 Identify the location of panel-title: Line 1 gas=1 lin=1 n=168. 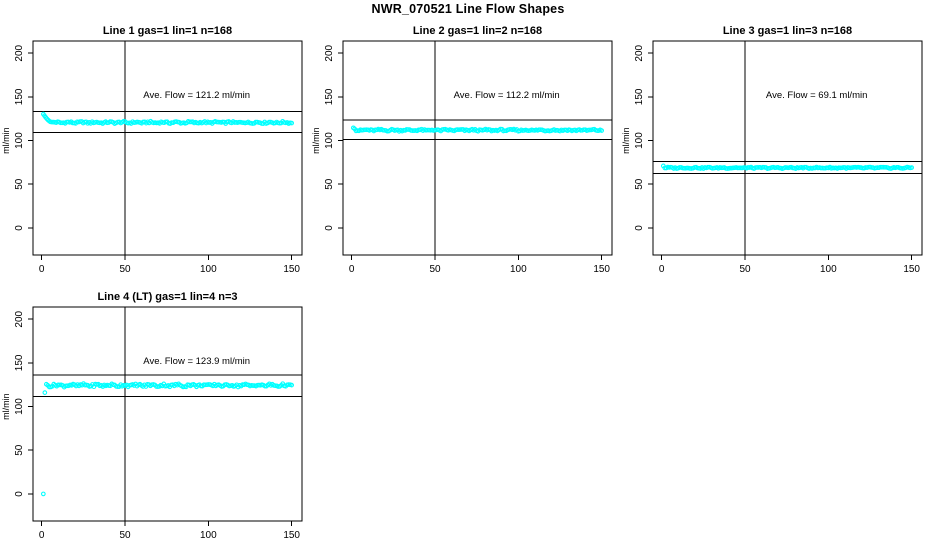
(167, 31).